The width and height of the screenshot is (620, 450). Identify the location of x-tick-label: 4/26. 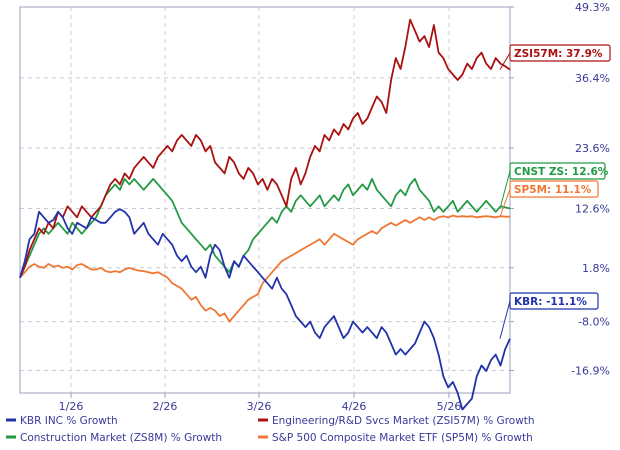
(354, 406).